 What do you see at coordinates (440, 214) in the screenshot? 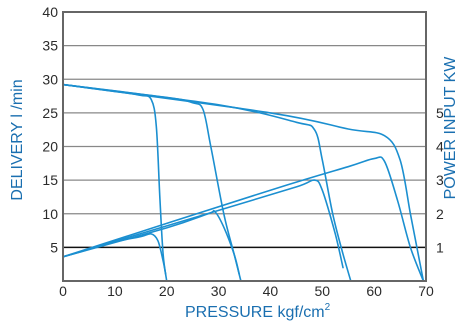
I see `y-right-tick-2: 2` at bounding box center [440, 214].